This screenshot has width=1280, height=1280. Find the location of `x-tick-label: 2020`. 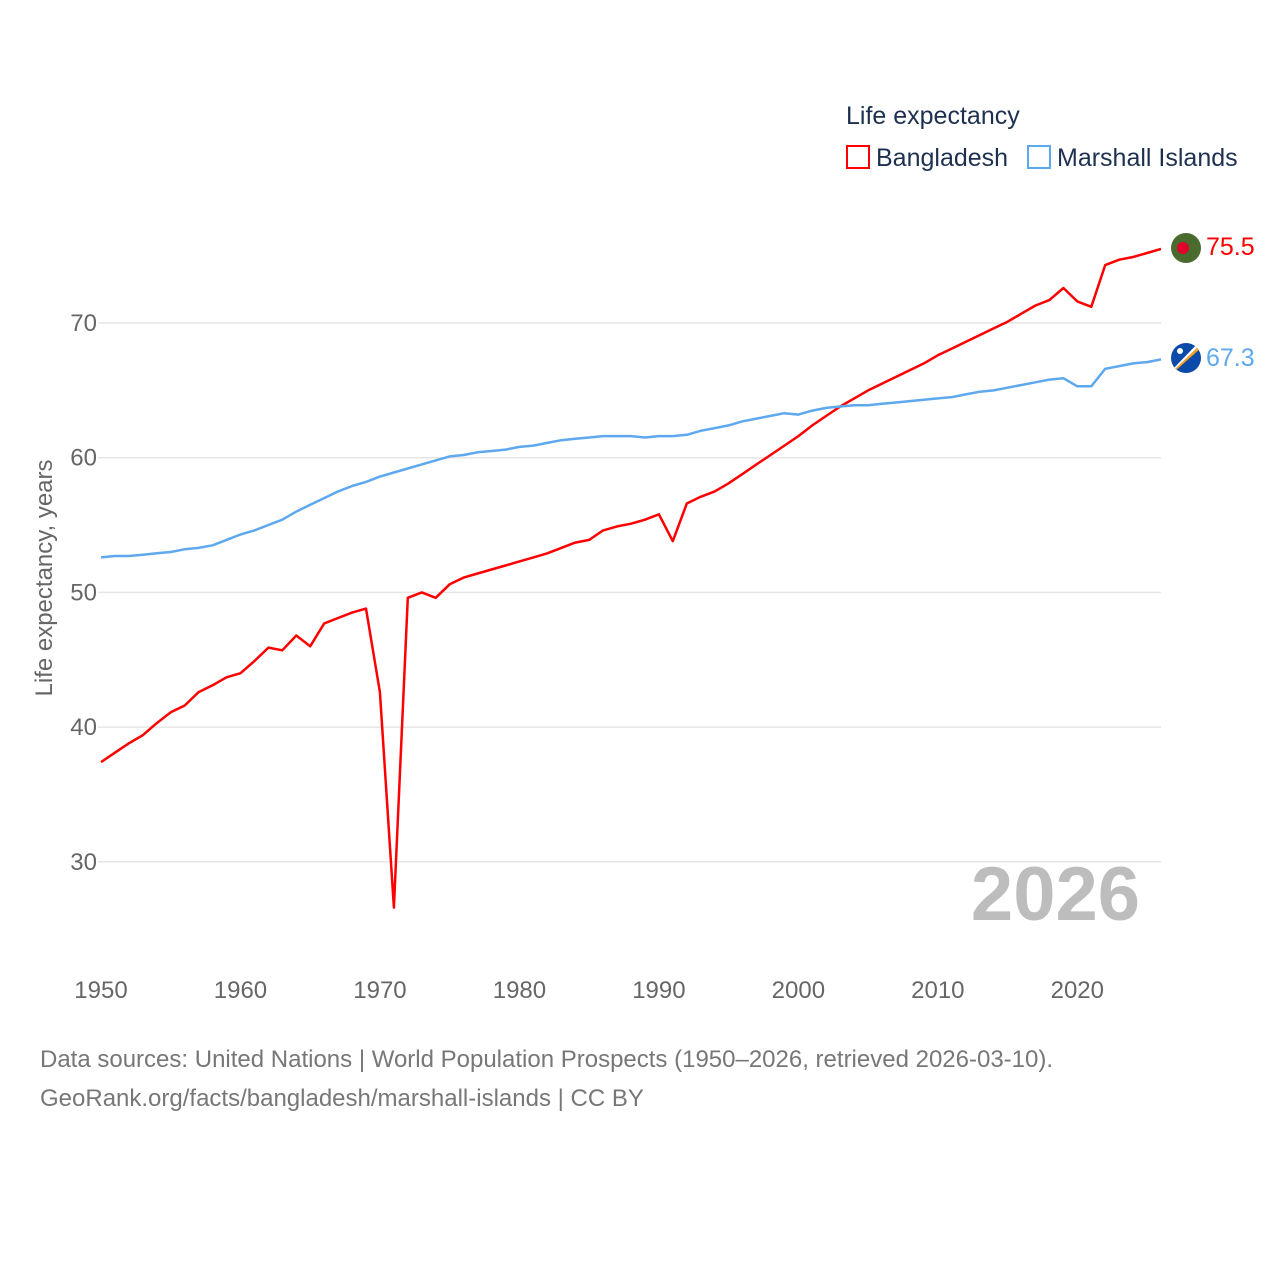

x-tick-label: 2020 is located at coordinates (1077, 990).